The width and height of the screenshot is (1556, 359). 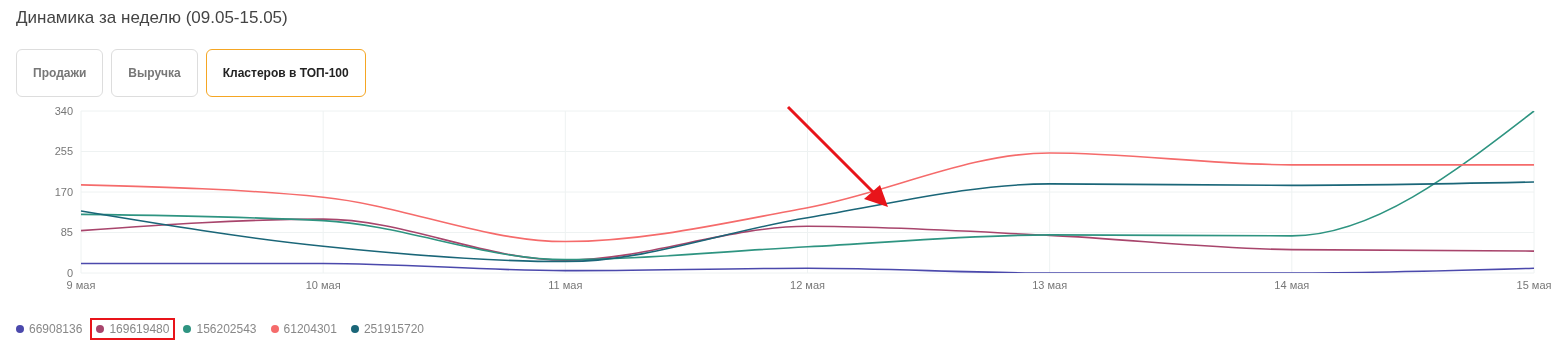 I want to click on text: Выручка, so click(x=154, y=73).